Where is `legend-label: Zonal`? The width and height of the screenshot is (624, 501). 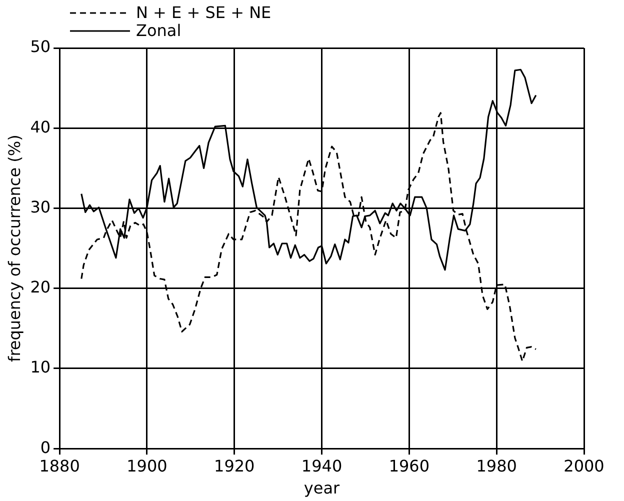
legend-label: Zonal is located at coordinates (159, 30).